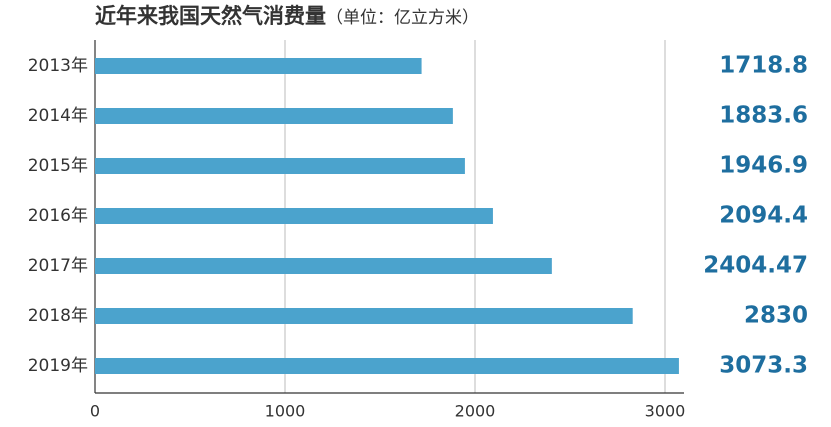  Describe the element at coordinates (776, 316) in the screenshot. I see `value-label: 2830` at that location.